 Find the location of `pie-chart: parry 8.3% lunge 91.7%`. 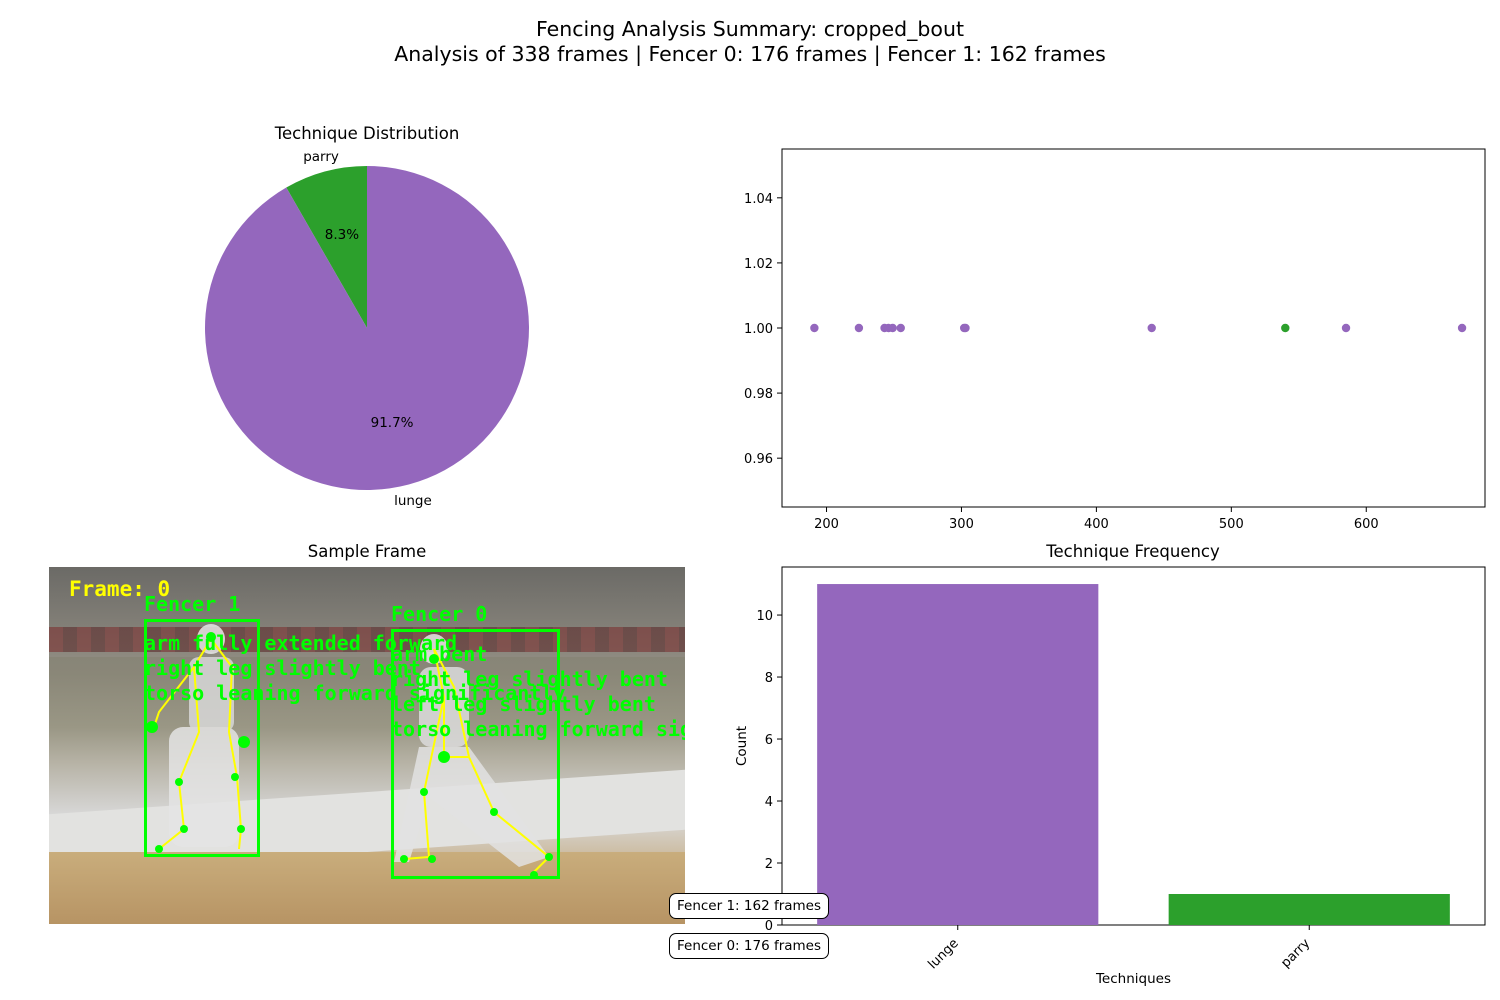

pie-chart: parry 8.3% lunge 91.7% is located at coordinates (367, 335).